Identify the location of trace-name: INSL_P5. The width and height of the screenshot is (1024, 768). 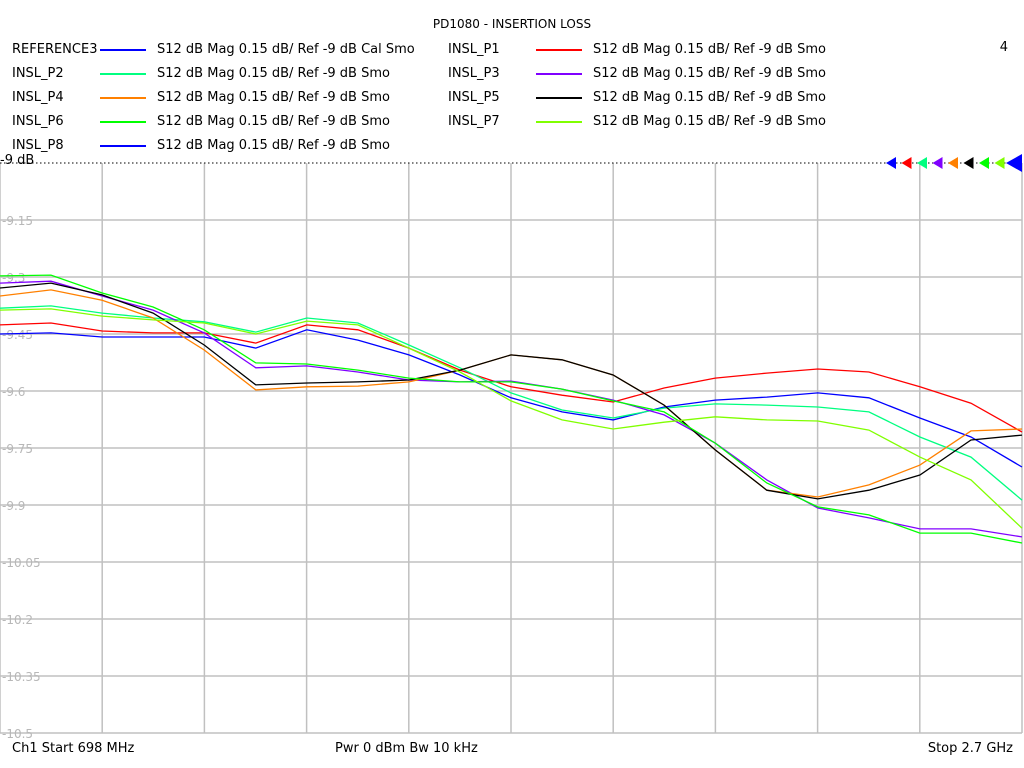
(474, 97).